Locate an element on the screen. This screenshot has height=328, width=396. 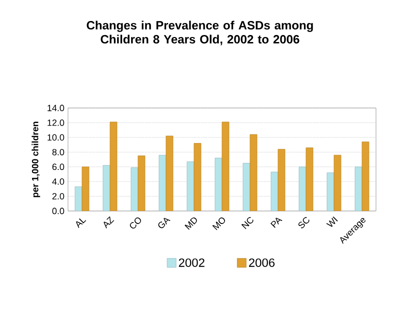
y-tick-label: 4.0 is located at coordinates (58, 181).